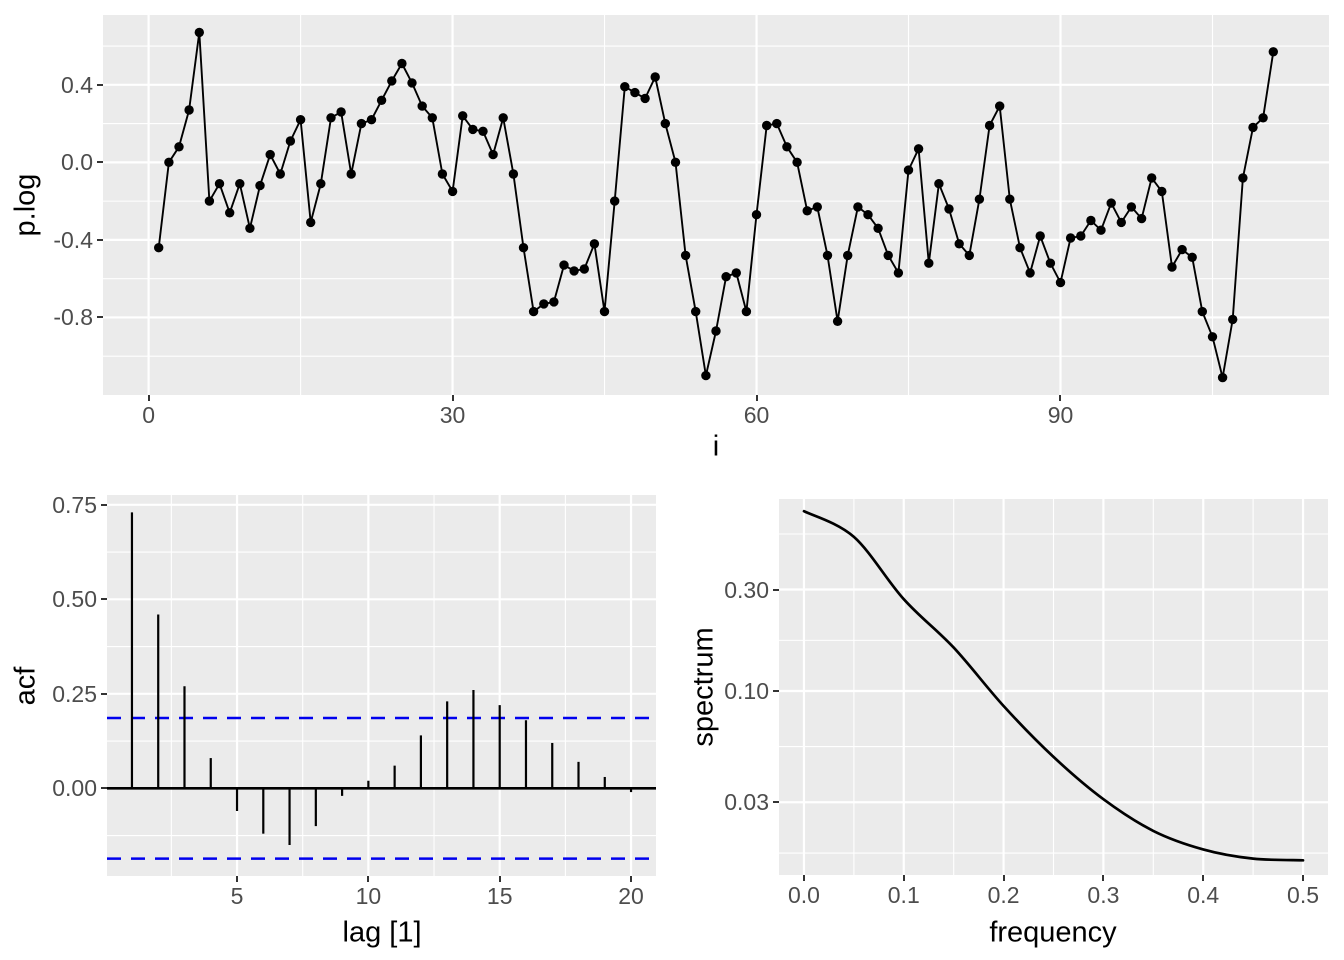  I want to click on y-tick-label: 0.30, so click(746, 589).